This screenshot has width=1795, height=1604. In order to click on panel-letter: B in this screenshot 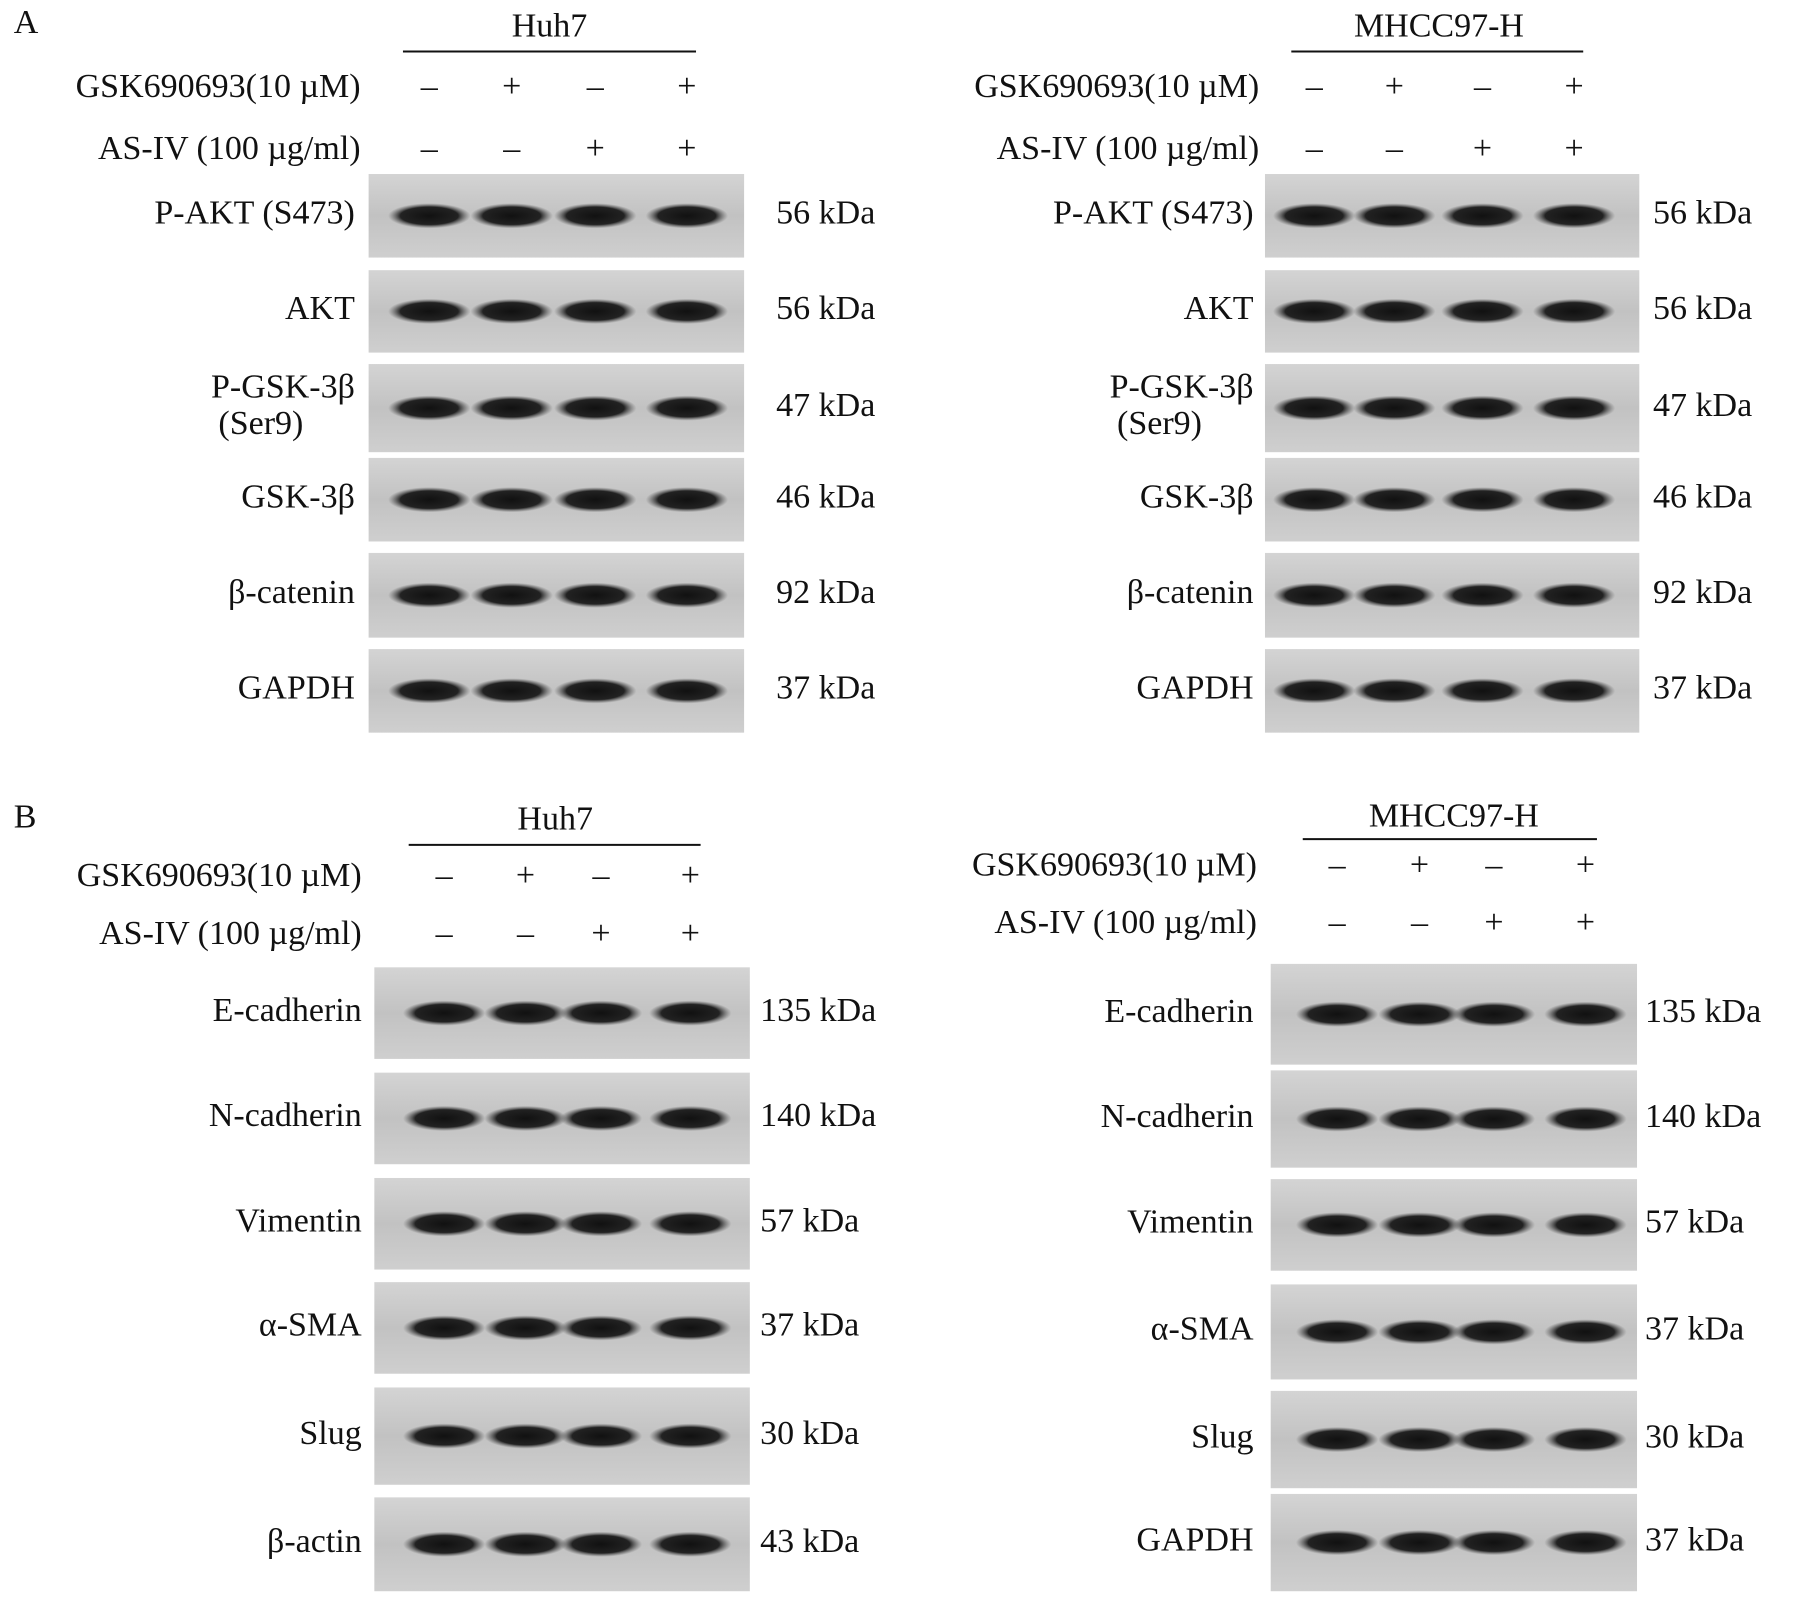, I will do `click(25, 816)`.